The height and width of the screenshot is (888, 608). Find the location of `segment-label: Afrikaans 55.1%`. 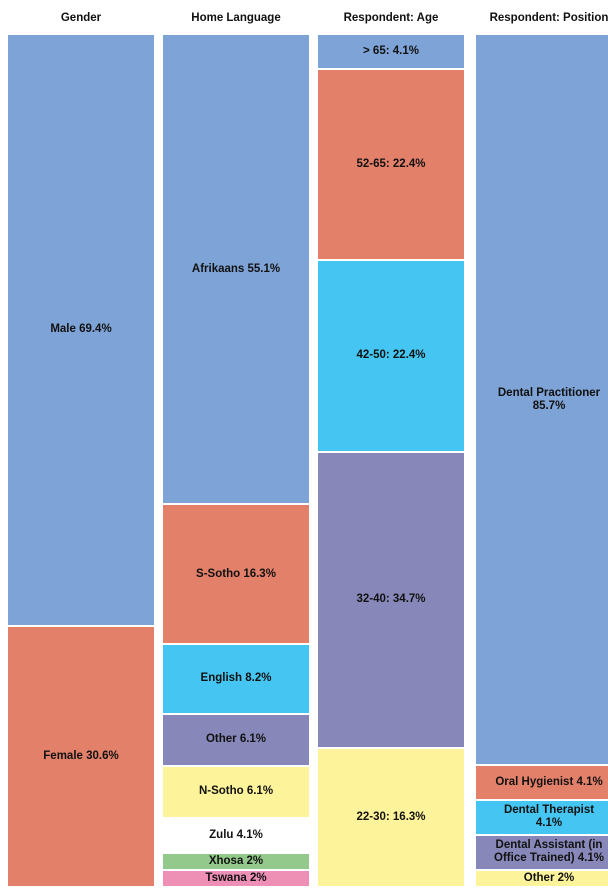

segment-label: Afrikaans 55.1% is located at coordinates (236, 268).